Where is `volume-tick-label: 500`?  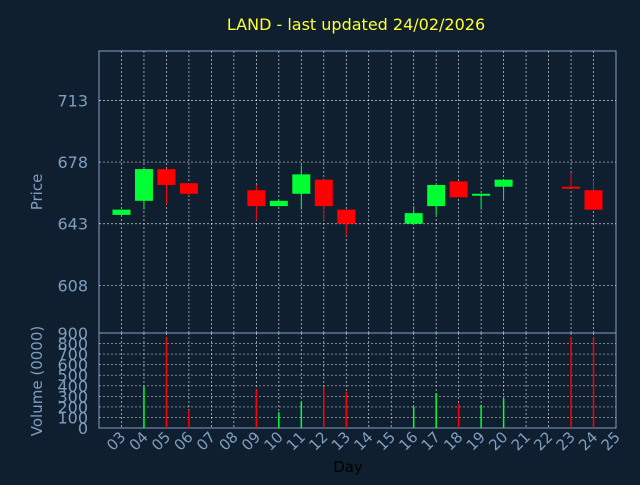 volume-tick-label: 500 is located at coordinates (72, 375).